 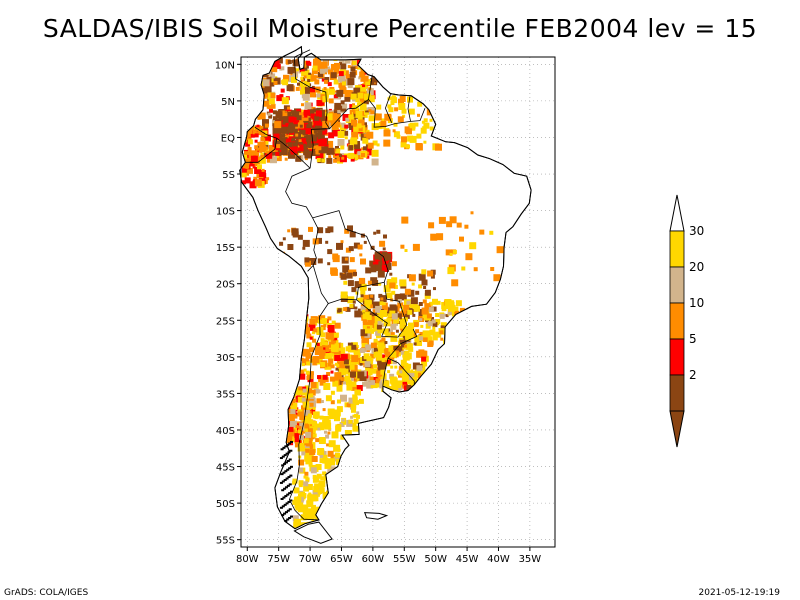 What do you see at coordinates (404, 559) in the screenshot?
I see `x-tick-label: 55W` at bounding box center [404, 559].